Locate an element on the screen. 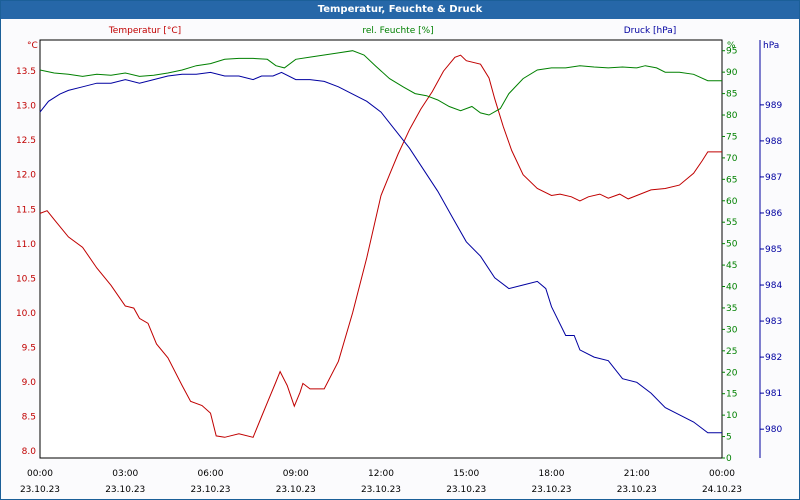  temperature-tick-label: 12.5 is located at coordinates (26, 141).